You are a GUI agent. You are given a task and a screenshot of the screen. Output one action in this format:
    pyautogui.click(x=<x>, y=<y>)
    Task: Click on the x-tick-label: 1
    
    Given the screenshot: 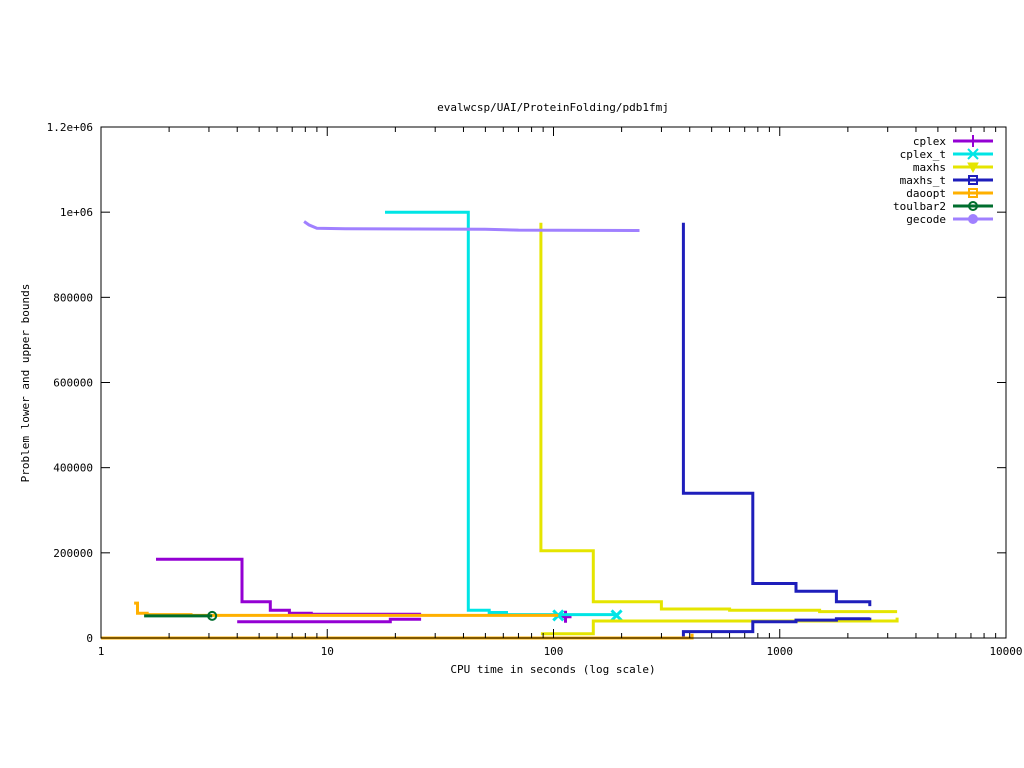 What is the action you would take?
    pyautogui.click(x=101, y=651)
    